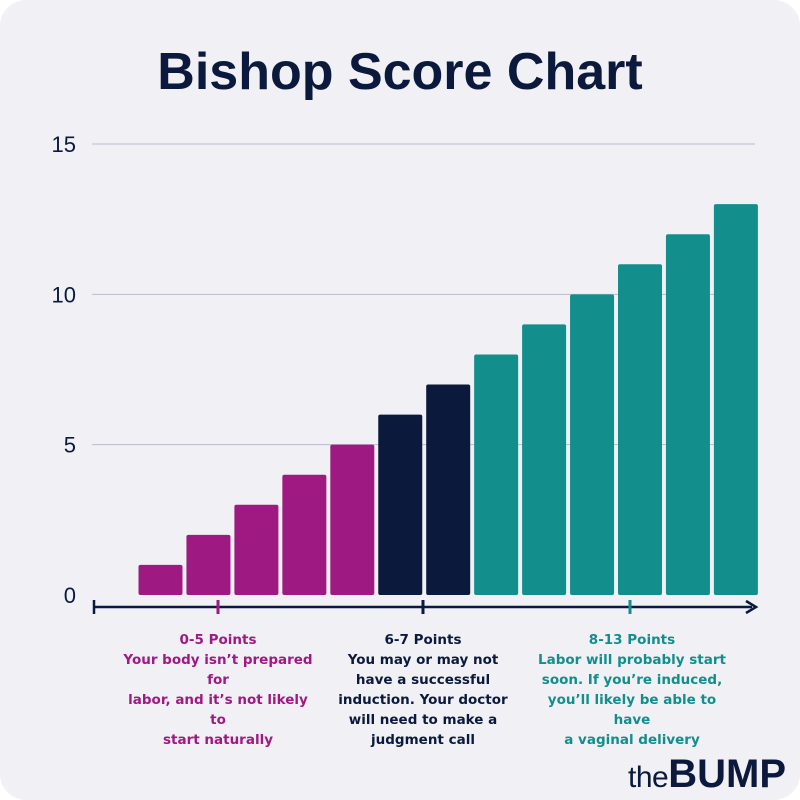 The image size is (800, 800). What do you see at coordinates (423, 680) in the screenshot?
I see `range-description-line: have a successful` at bounding box center [423, 680].